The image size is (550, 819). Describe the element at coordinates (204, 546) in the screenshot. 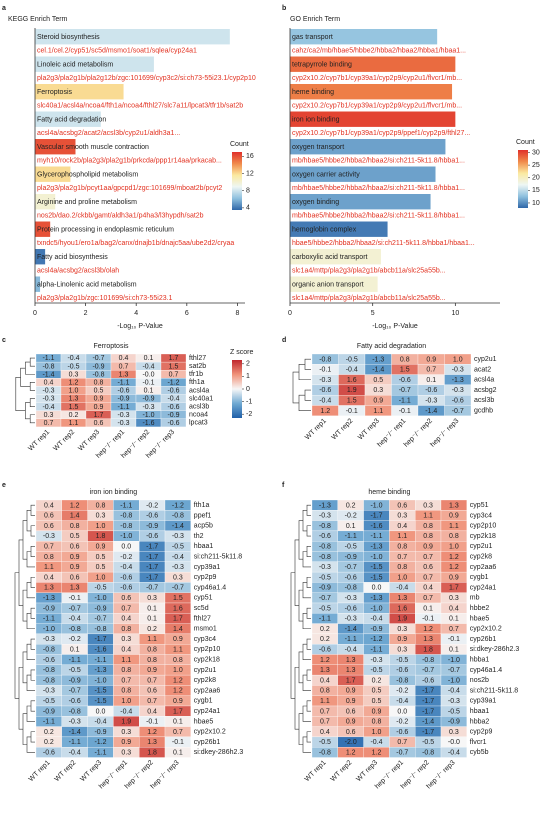

I see `row-label: hbaa1` at that location.